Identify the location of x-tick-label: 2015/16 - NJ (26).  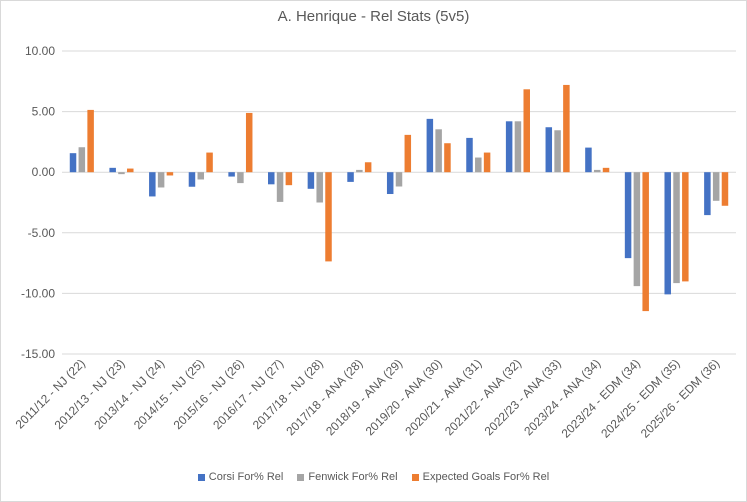
(209, 394).